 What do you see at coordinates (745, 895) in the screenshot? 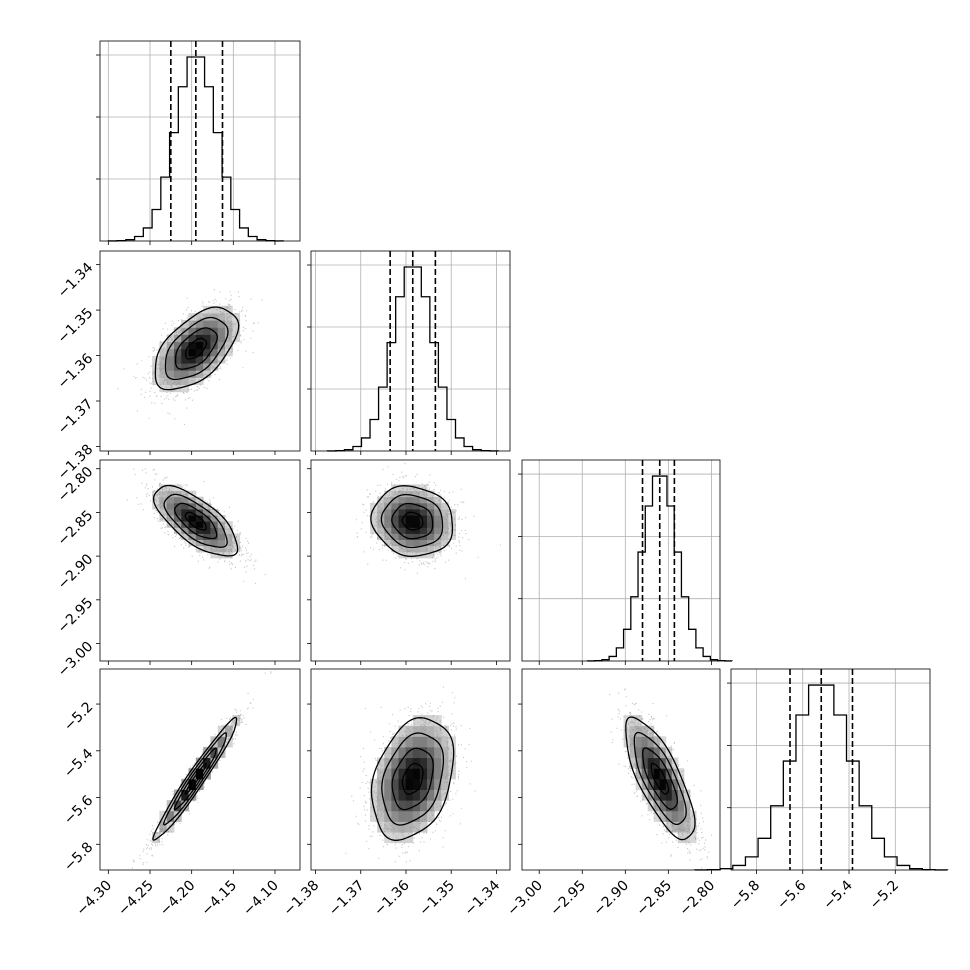
I see `x-tick-label: −5.8` at bounding box center [745, 895].